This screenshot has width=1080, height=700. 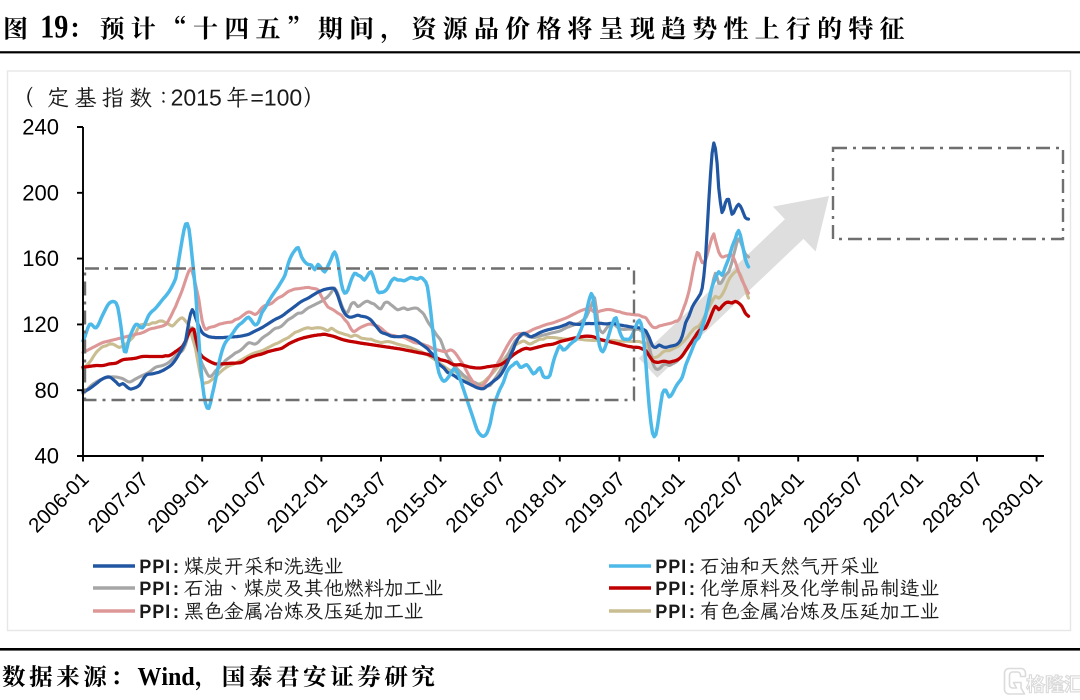 I want to click on svg-text: 200, so click(x=40, y=192).